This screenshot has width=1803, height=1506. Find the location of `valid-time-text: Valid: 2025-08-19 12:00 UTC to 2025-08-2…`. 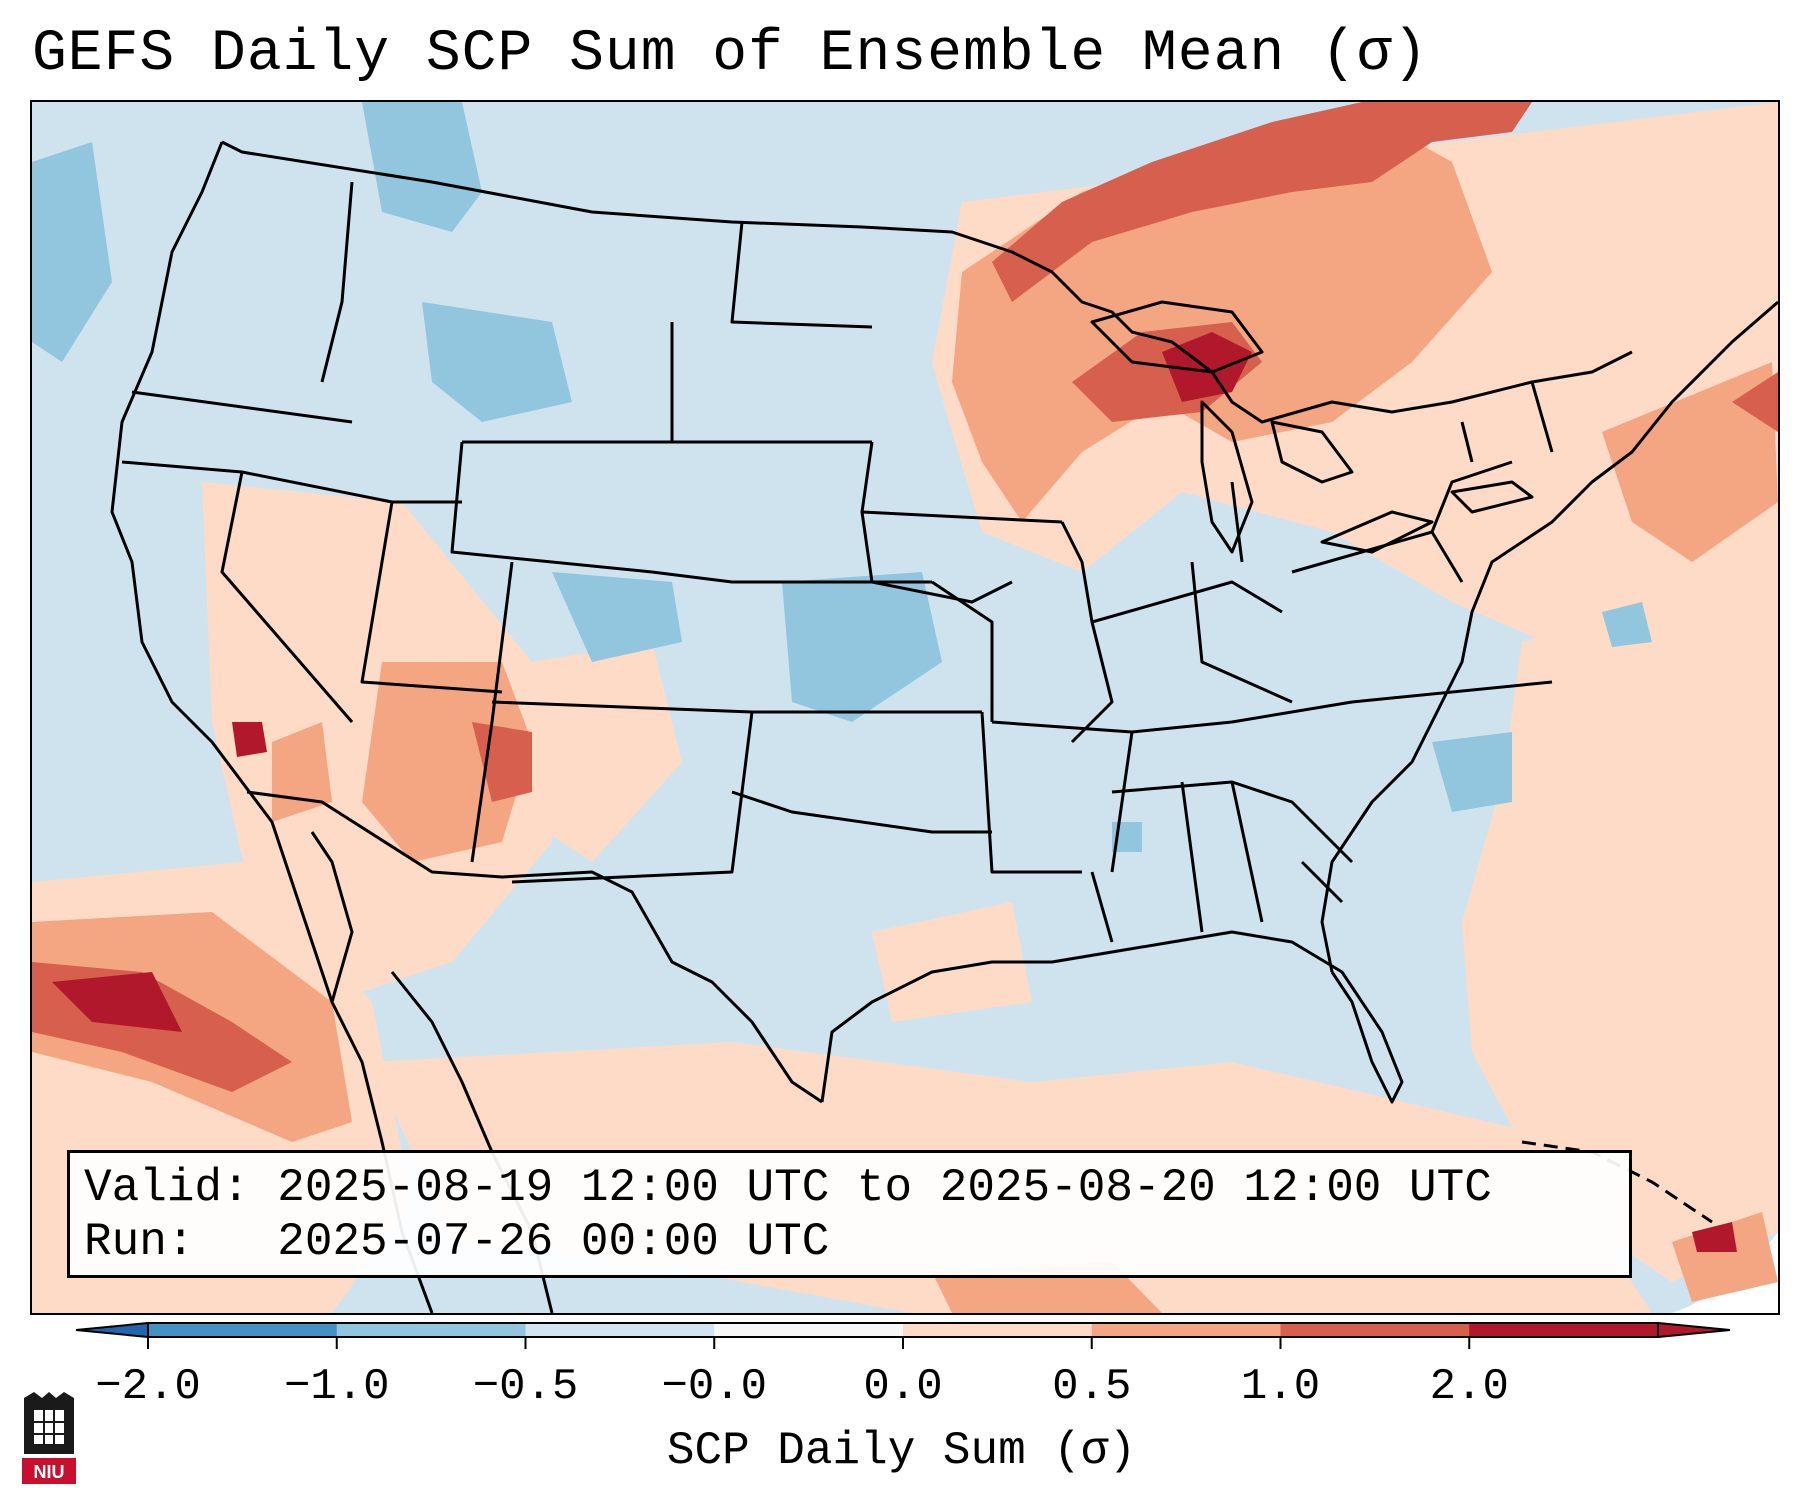

valid-time-text: Valid: 2025-08-19 12:00 UTC to 2025-08-2… is located at coordinates (788, 1188).